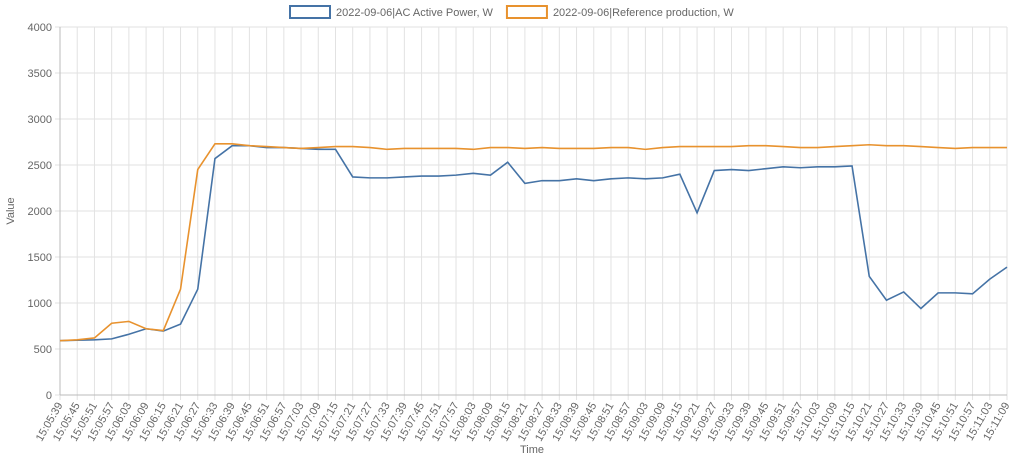 The image size is (1024, 459). Describe the element at coordinates (40, 212) in the screenshot. I see `y-tick-label: 2000` at that location.